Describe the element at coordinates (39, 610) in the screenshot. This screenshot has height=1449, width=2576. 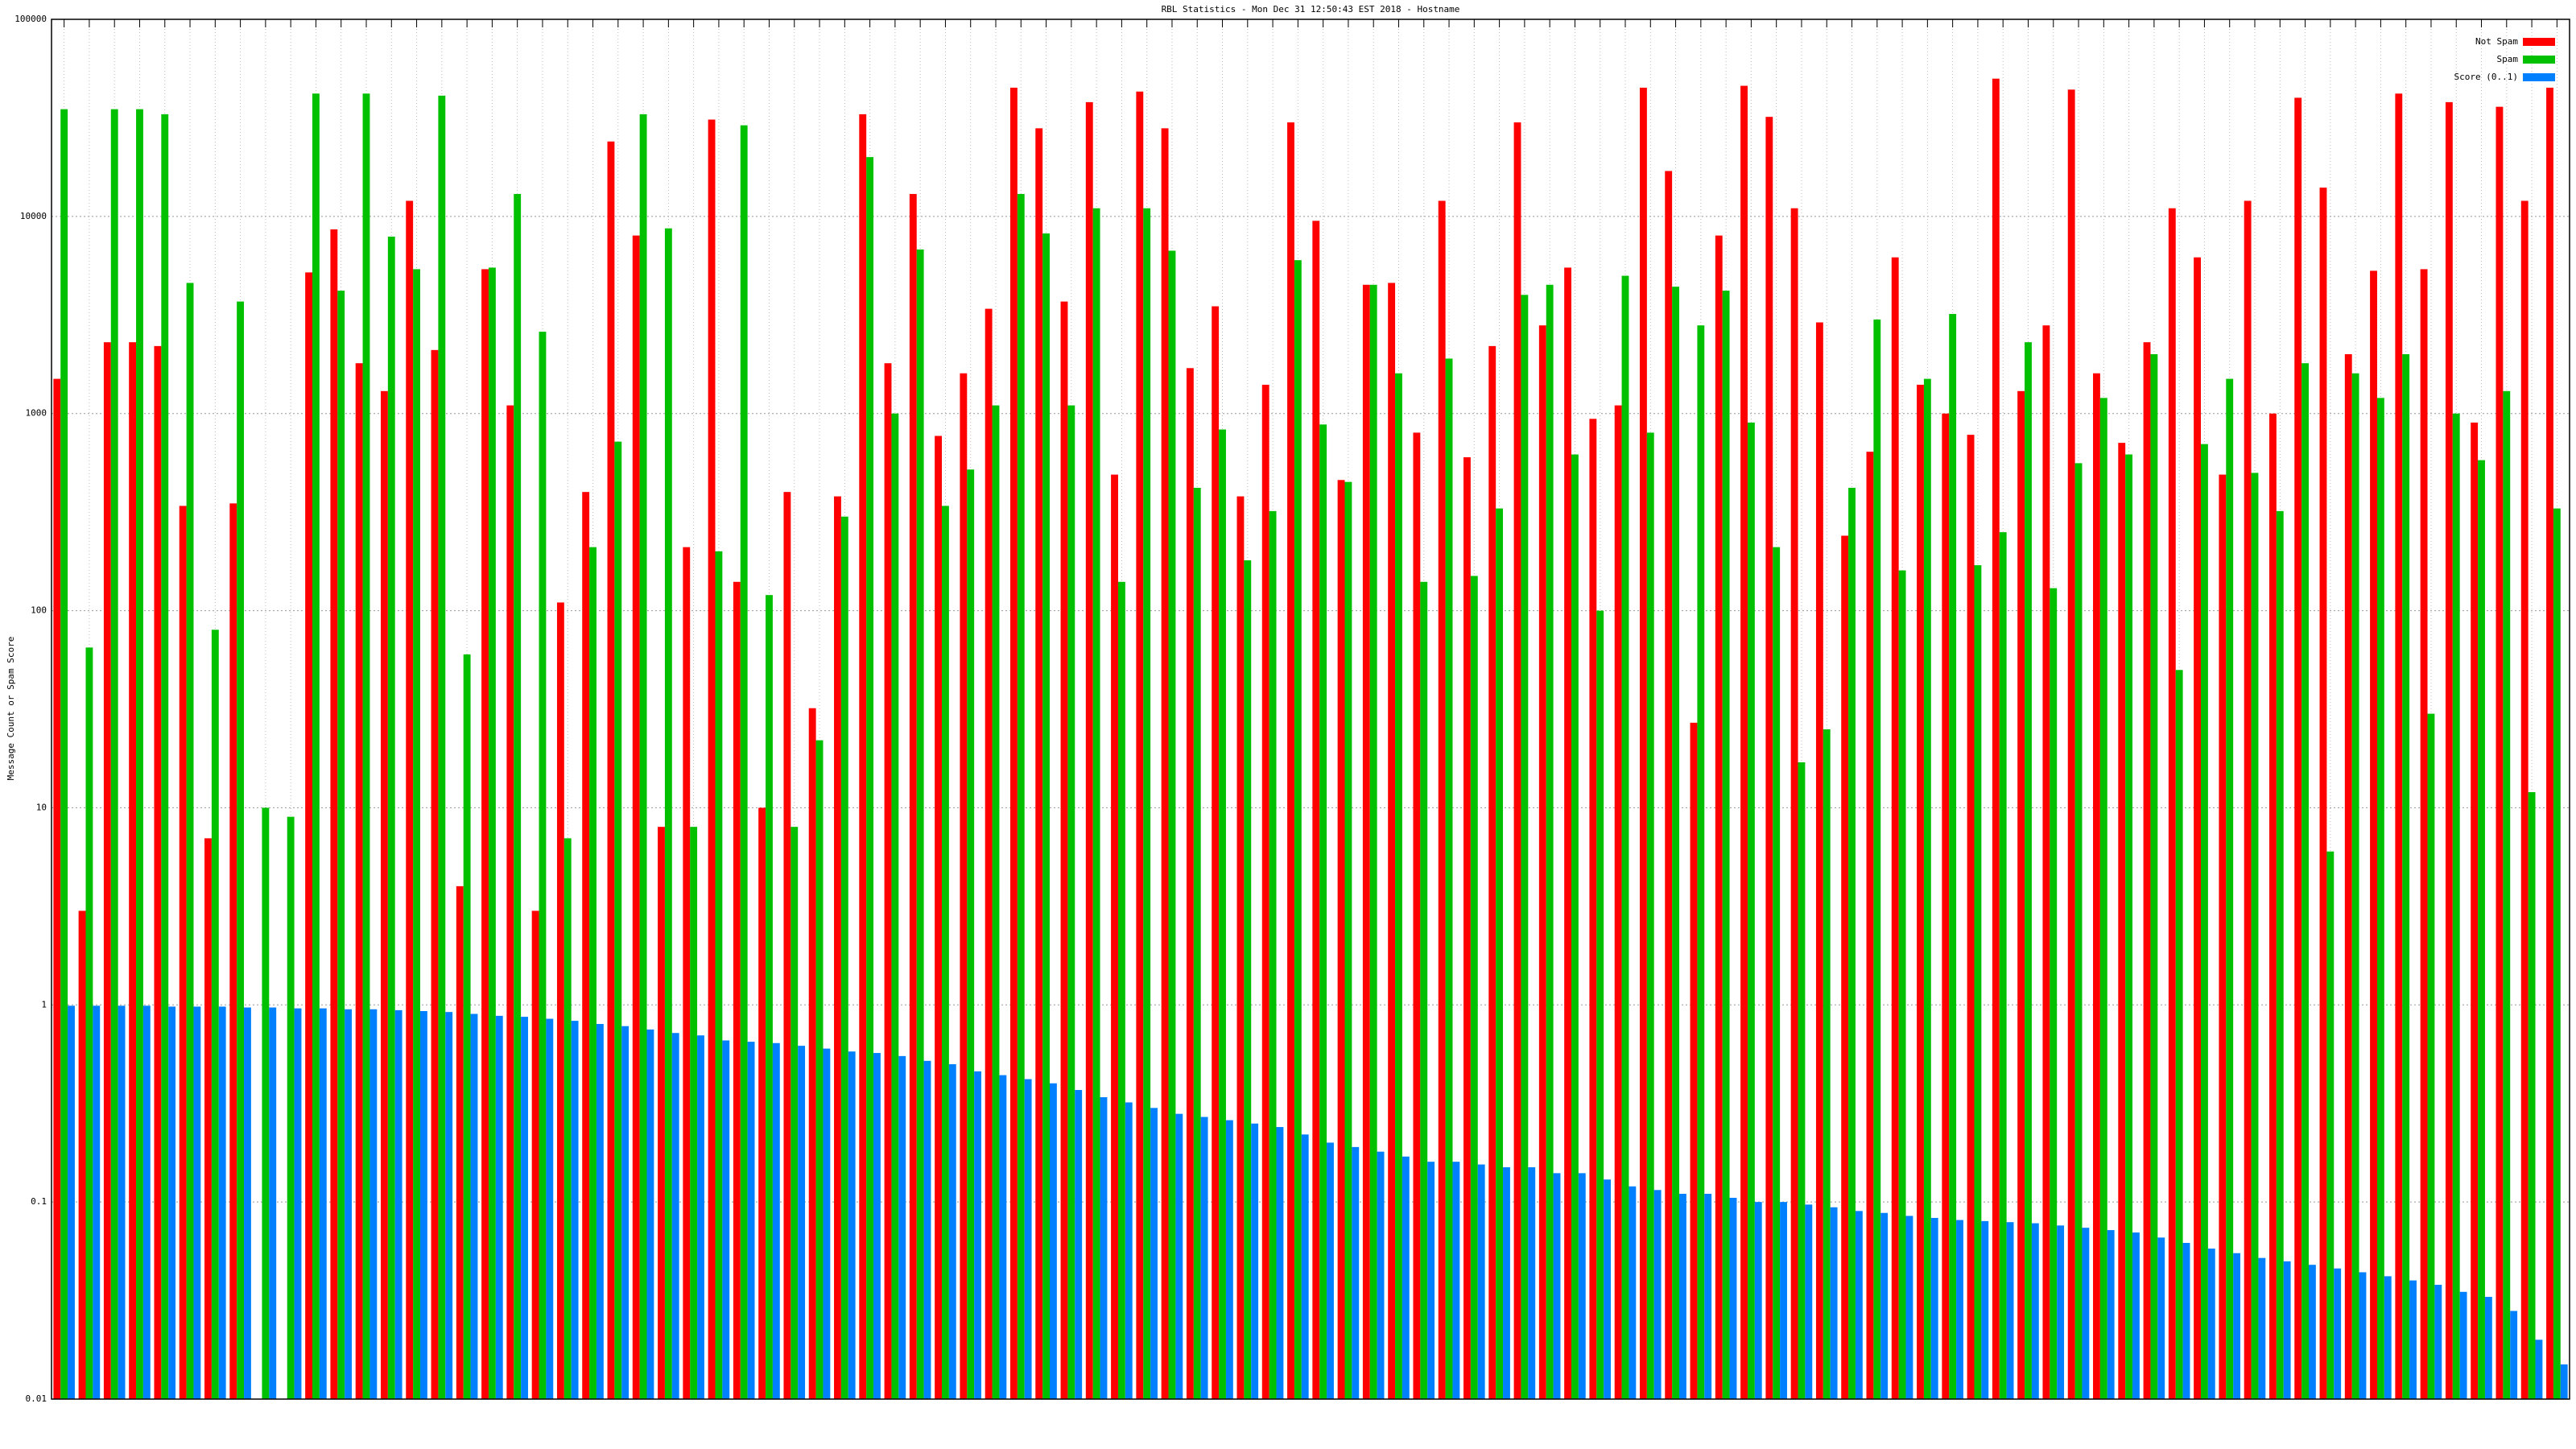
I see `y-tick-label: 100` at that location.